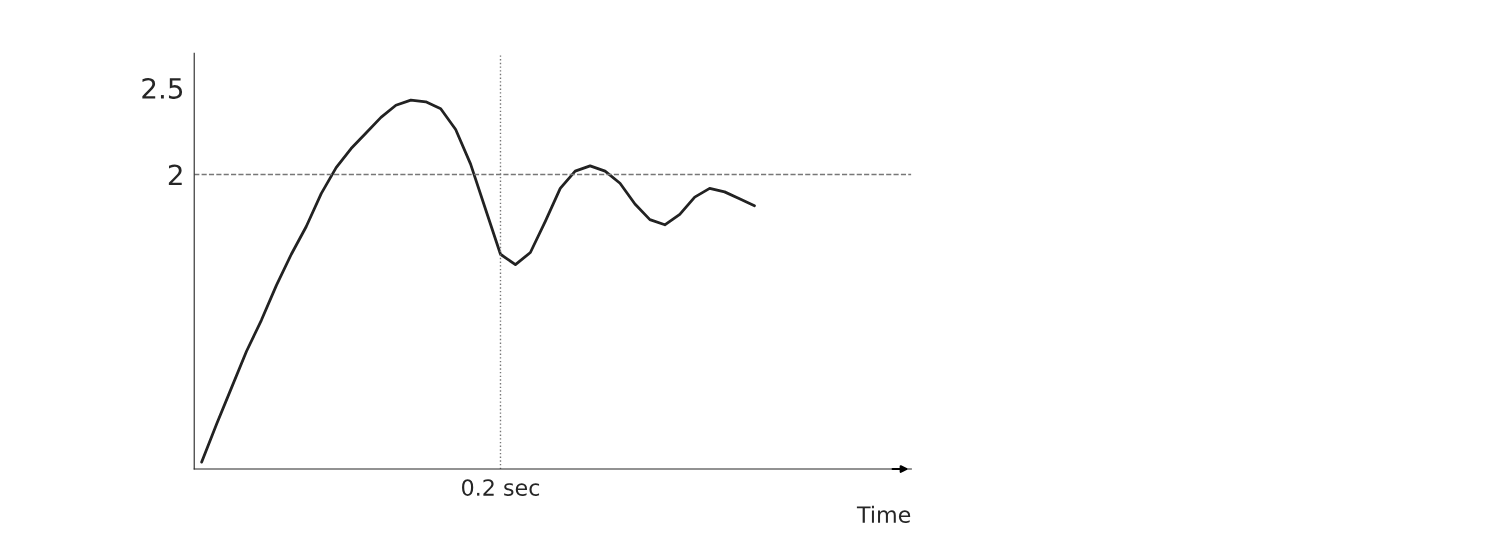  What do you see at coordinates (162, 88) in the screenshot?
I see `y-tick-label: 2.5` at bounding box center [162, 88].